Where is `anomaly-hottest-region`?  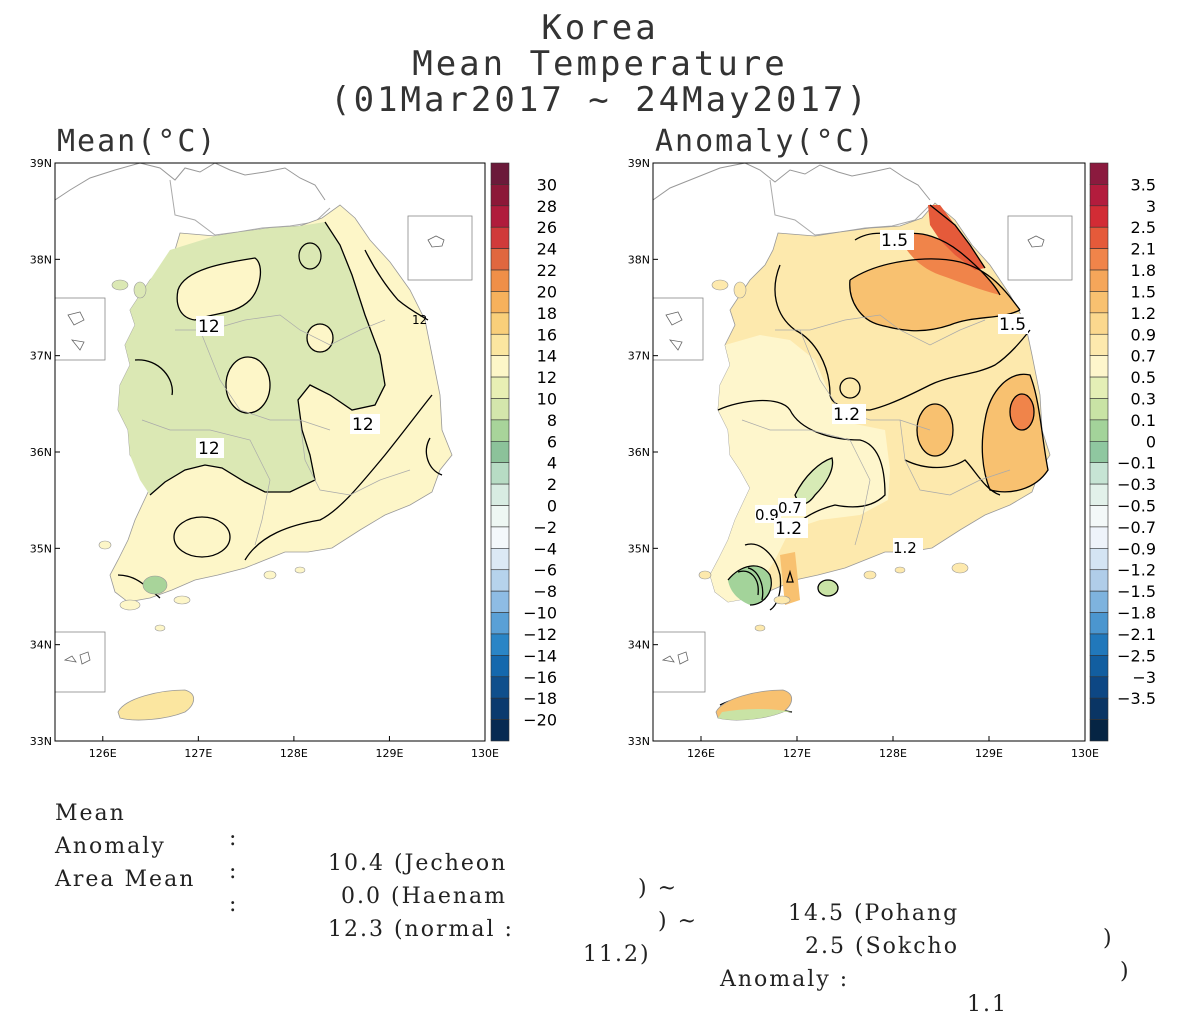
anomaly-hottest-region is located at coordinates (956, 237).